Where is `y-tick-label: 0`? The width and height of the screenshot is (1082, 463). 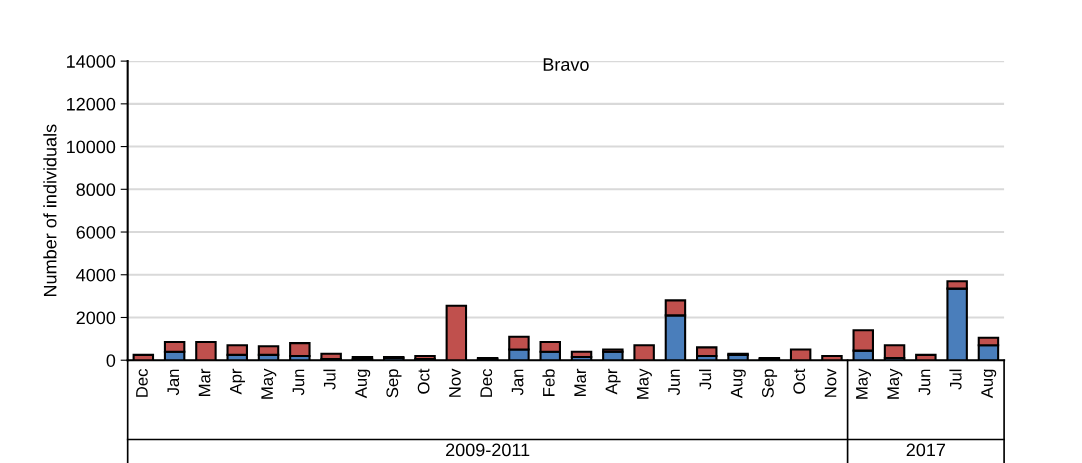 y-tick-label: 0 is located at coordinates (111, 360).